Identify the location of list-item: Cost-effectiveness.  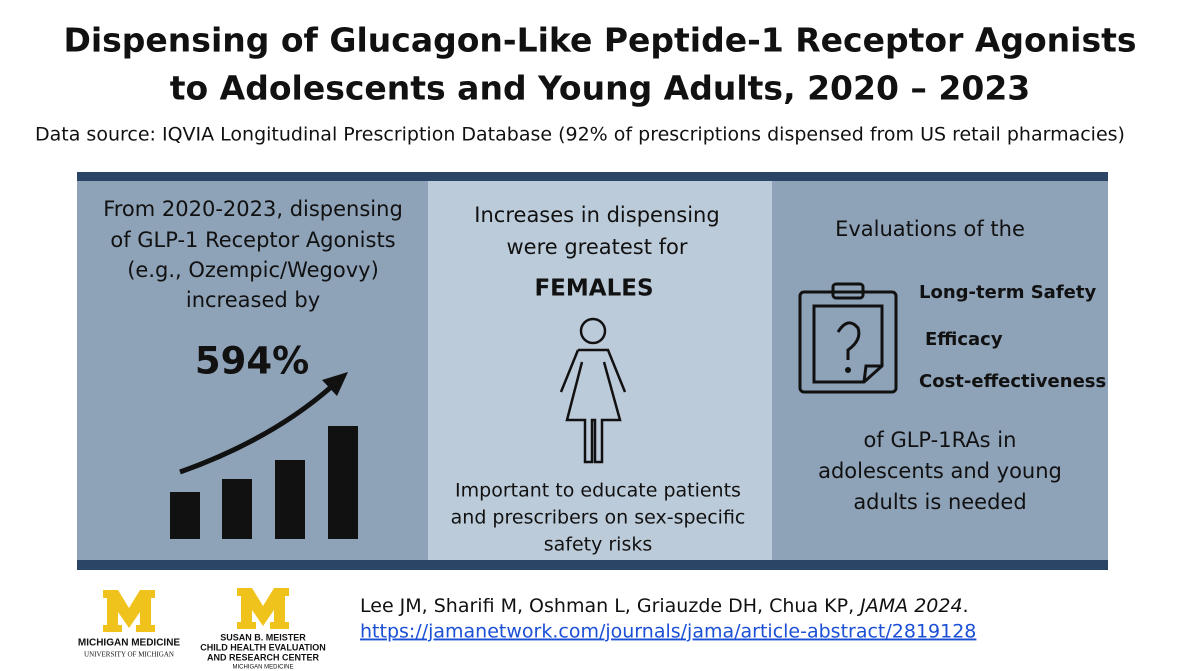
(1012, 381).